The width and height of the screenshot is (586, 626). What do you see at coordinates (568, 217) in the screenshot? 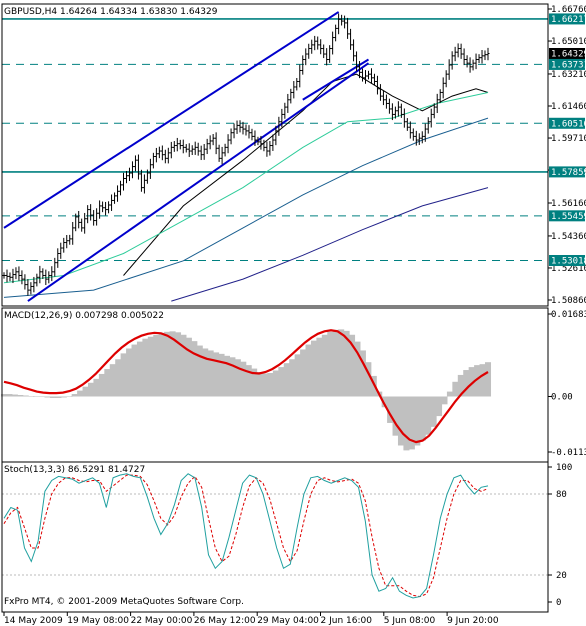
I see `price-tag-label: 1.55459` at bounding box center [568, 217].